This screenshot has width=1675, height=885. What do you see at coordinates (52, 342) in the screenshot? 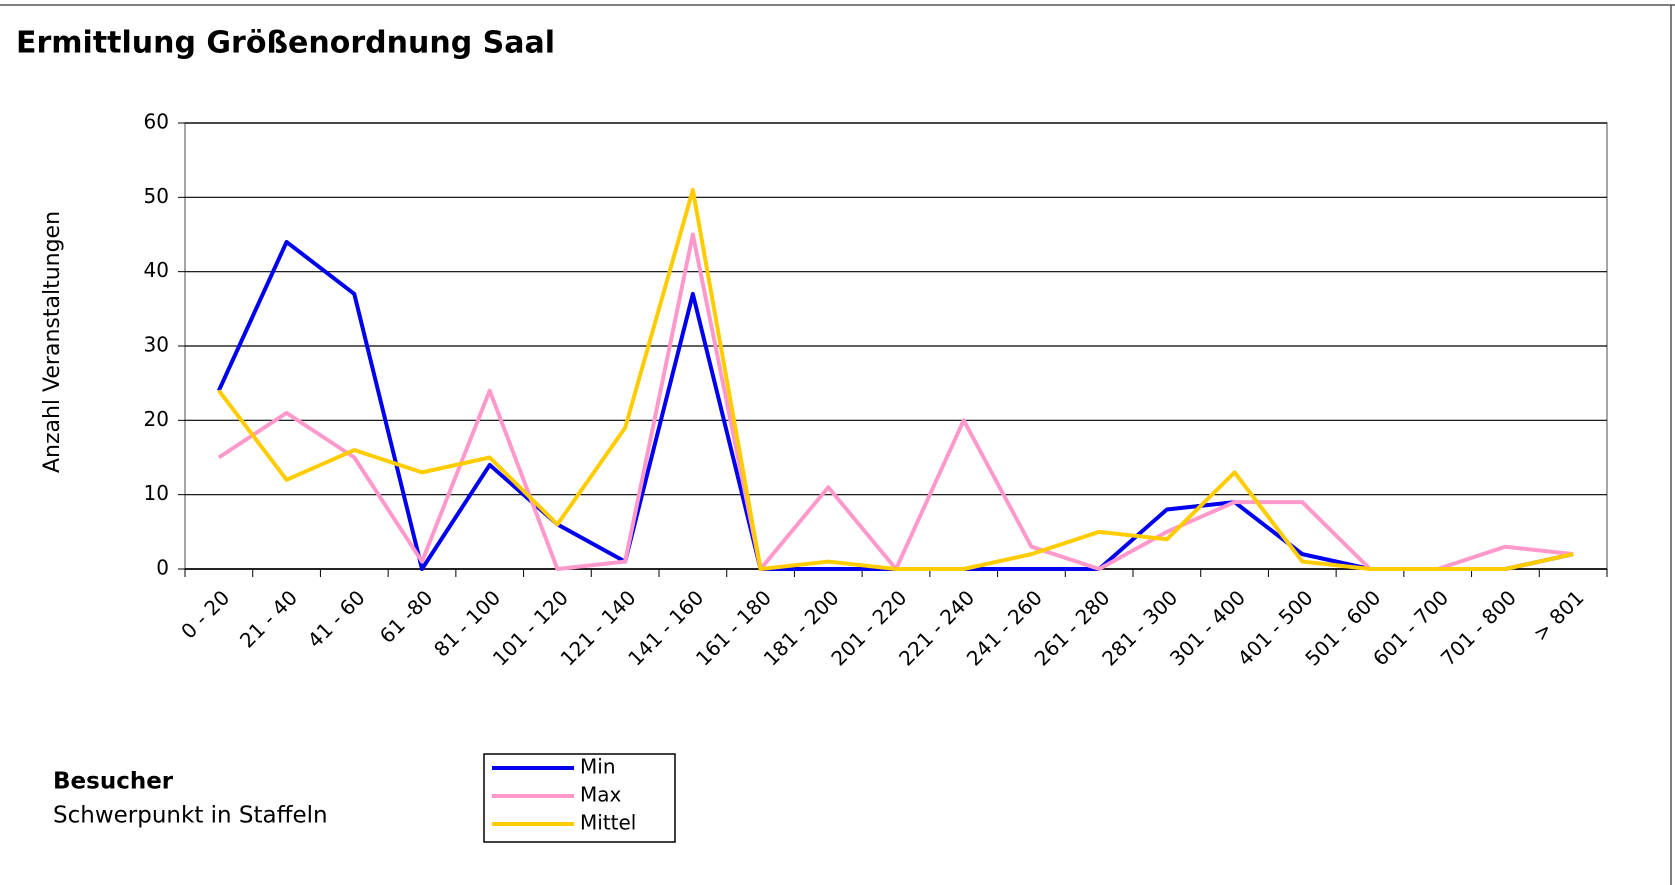
I see `y-axis-label: Anzahl Veranstaltungen` at bounding box center [52, 342].